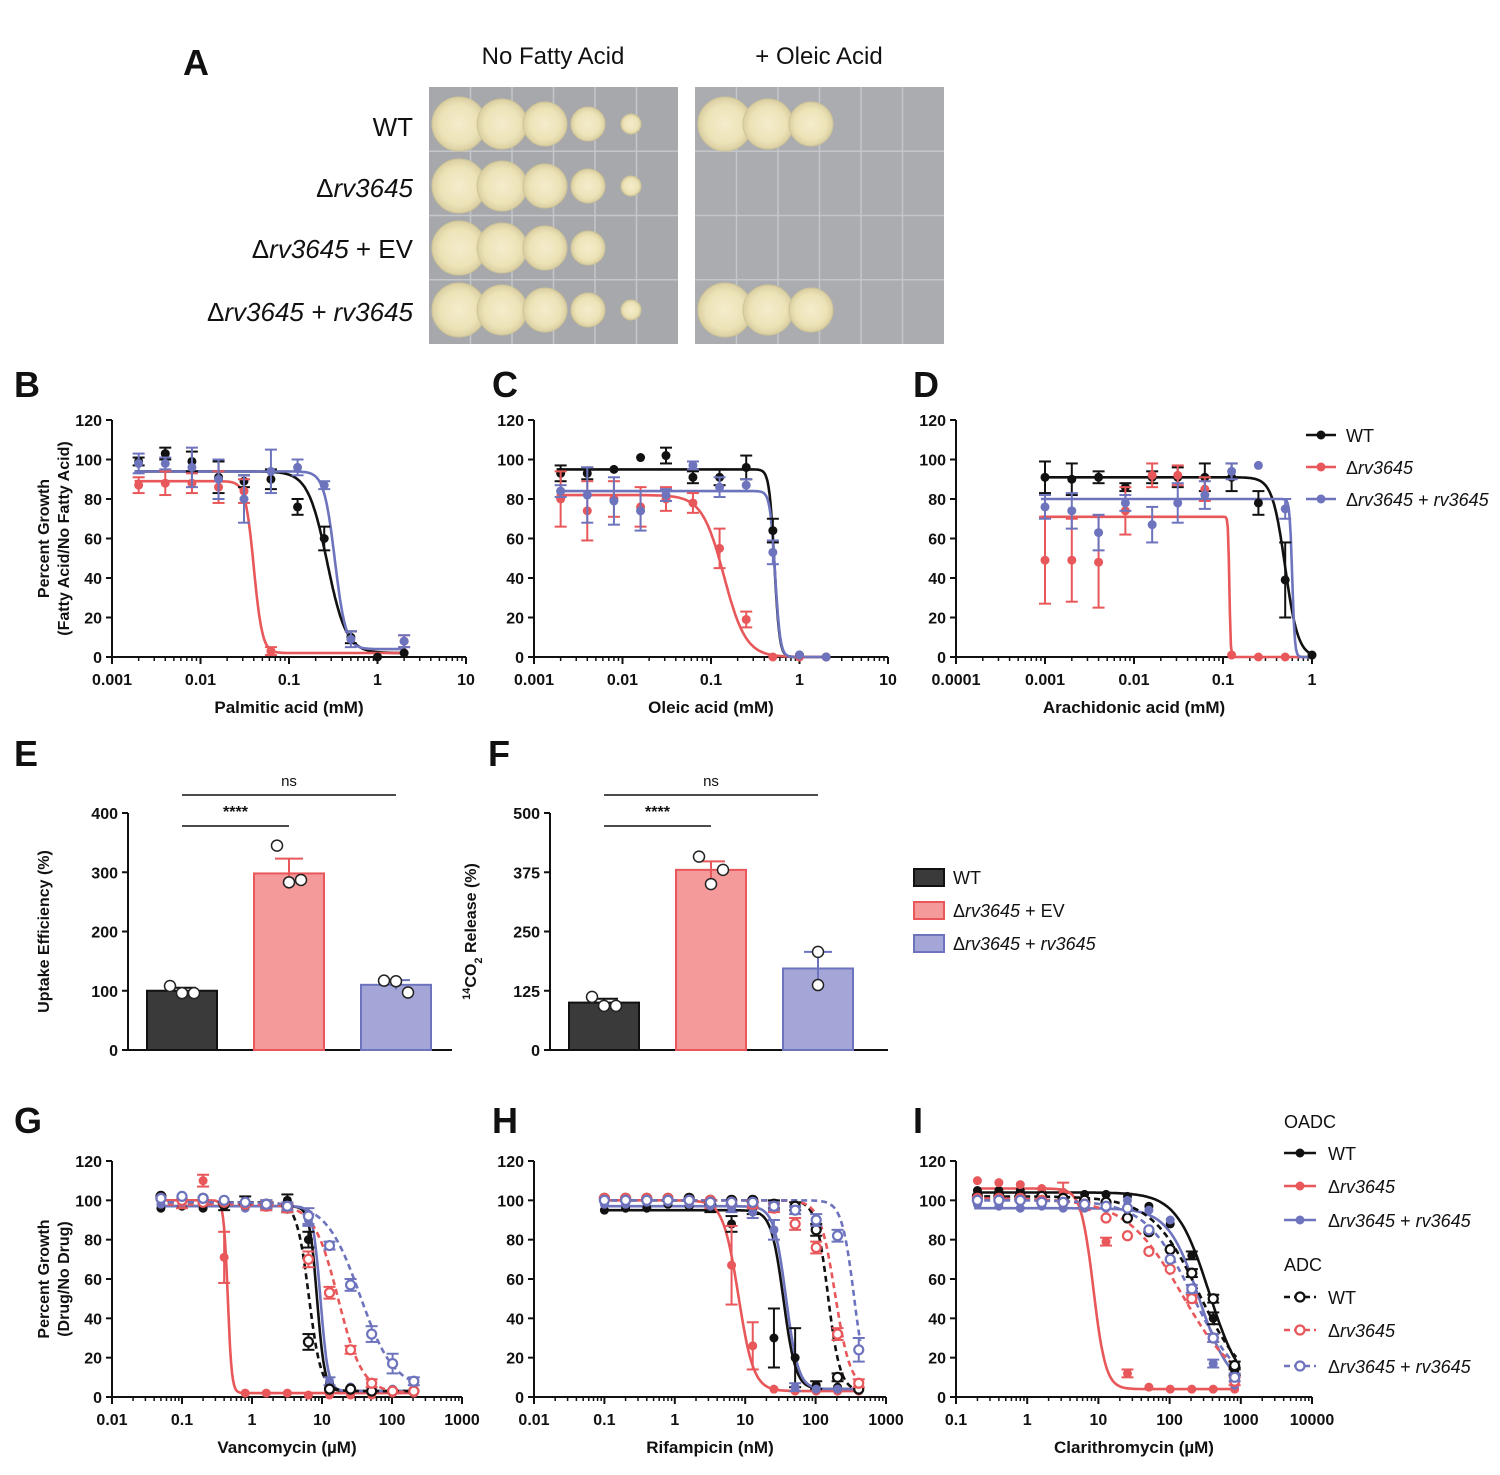 The width and height of the screenshot is (1500, 1475). What do you see at coordinates (799, 680) in the screenshot?
I see `x-tick-label: 1` at bounding box center [799, 680].